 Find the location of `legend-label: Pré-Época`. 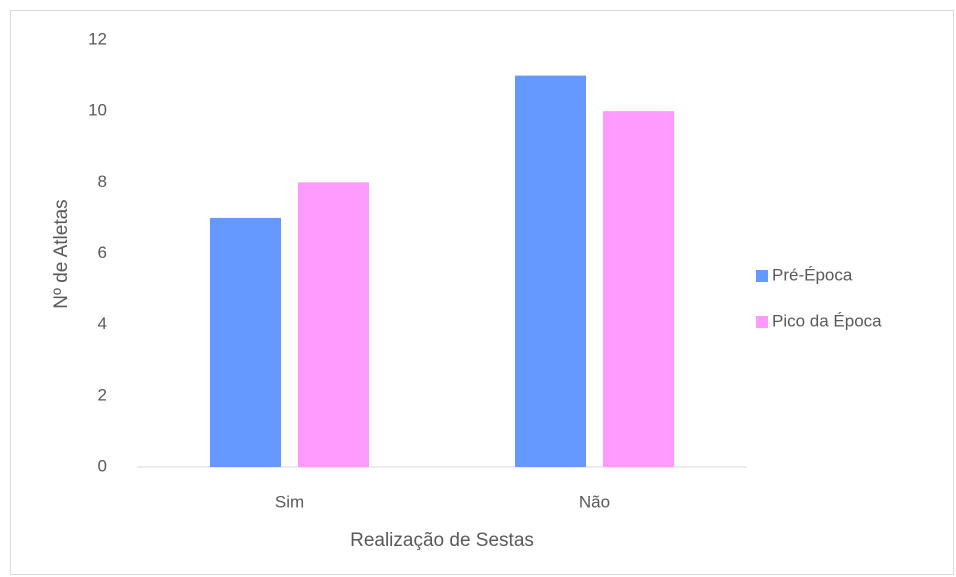

legend-label: Pré-Época is located at coordinates (812, 274).